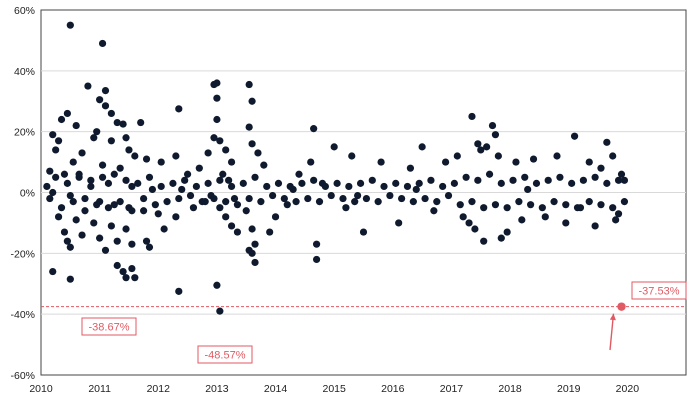 The image size is (700, 402). I want to click on y-tick-label: 60%, so click(24, 11).